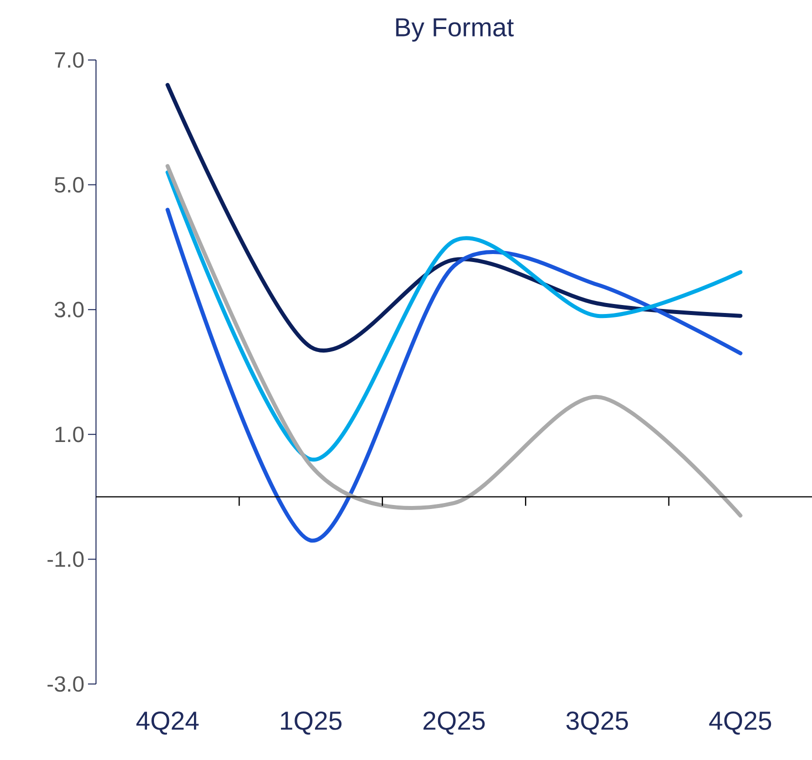 This screenshot has width=812, height=760. What do you see at coordinates (311, 723) in the screenshot?
I see `x-tick-label: 1Q25` at bounding box center [311, 723].